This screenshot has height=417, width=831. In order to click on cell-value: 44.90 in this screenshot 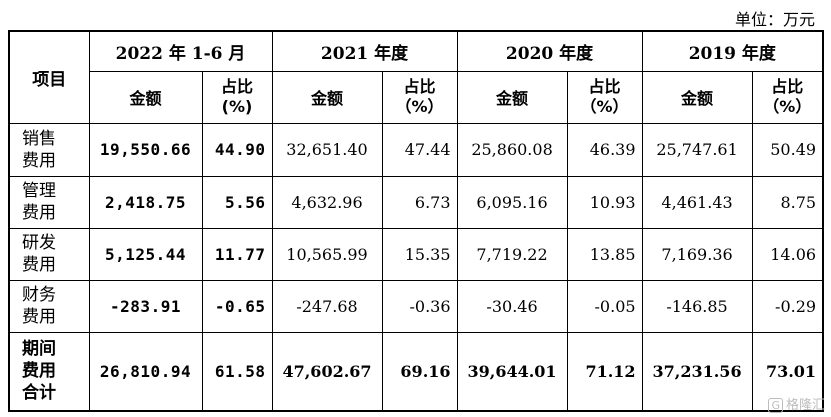, I will do `click(237, 149)`.